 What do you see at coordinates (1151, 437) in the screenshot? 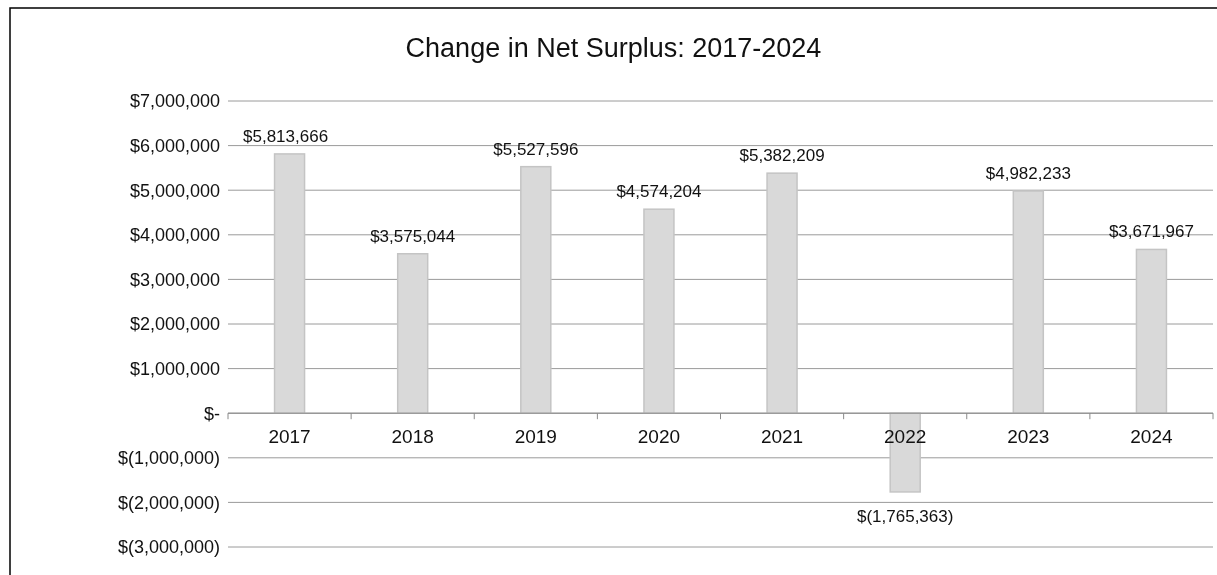
I see `x-tick-label: 2024` at bounding box center [1151, 437].